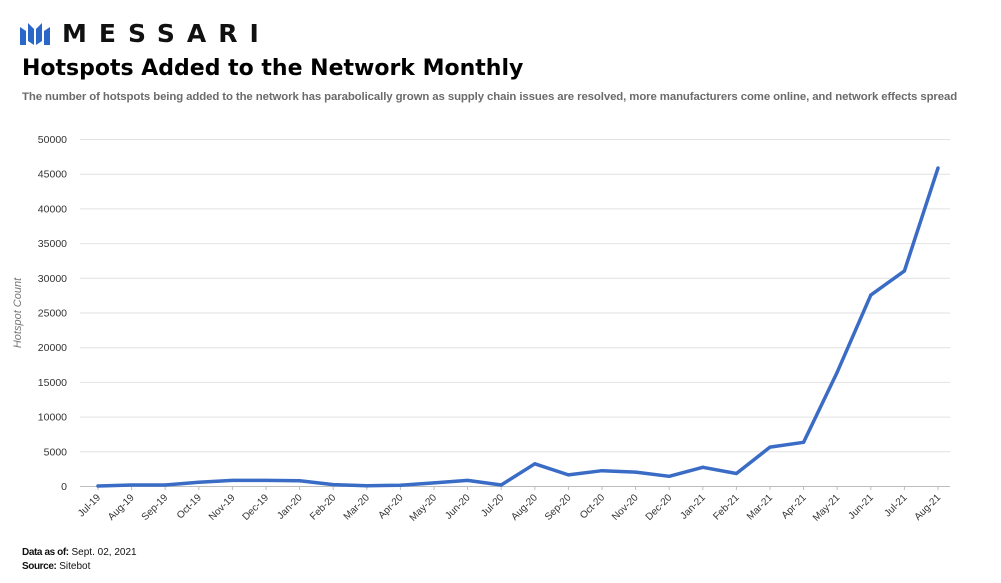 This screenshot has width=1001, height=583. What do you see at coordinates (592, 506) in the screenshot?
I see `x-tick-label: Oct-20` at bounding box center [592, 506].